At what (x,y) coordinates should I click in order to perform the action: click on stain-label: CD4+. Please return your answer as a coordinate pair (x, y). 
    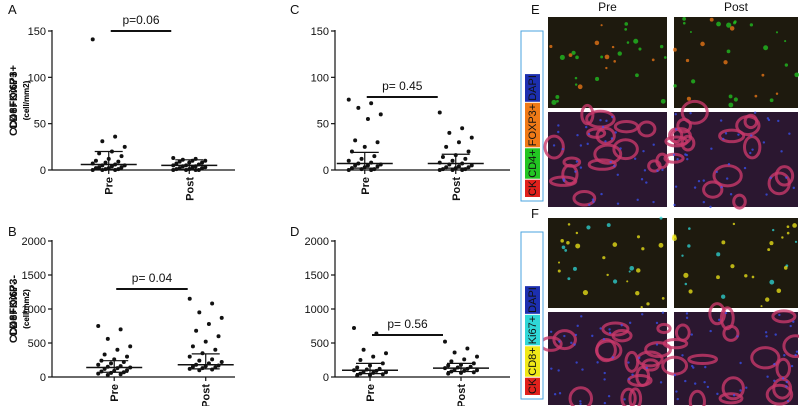
    Looking at the image, I should click on (533, 163).